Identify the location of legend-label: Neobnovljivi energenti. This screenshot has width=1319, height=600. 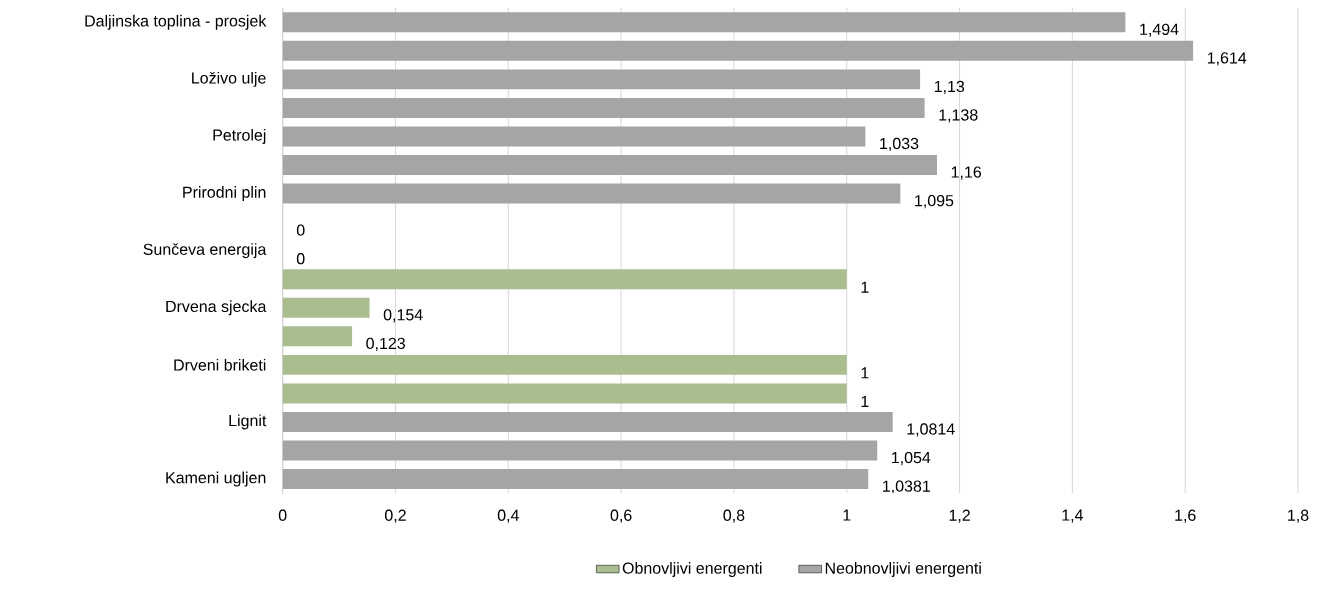
(903, 569).